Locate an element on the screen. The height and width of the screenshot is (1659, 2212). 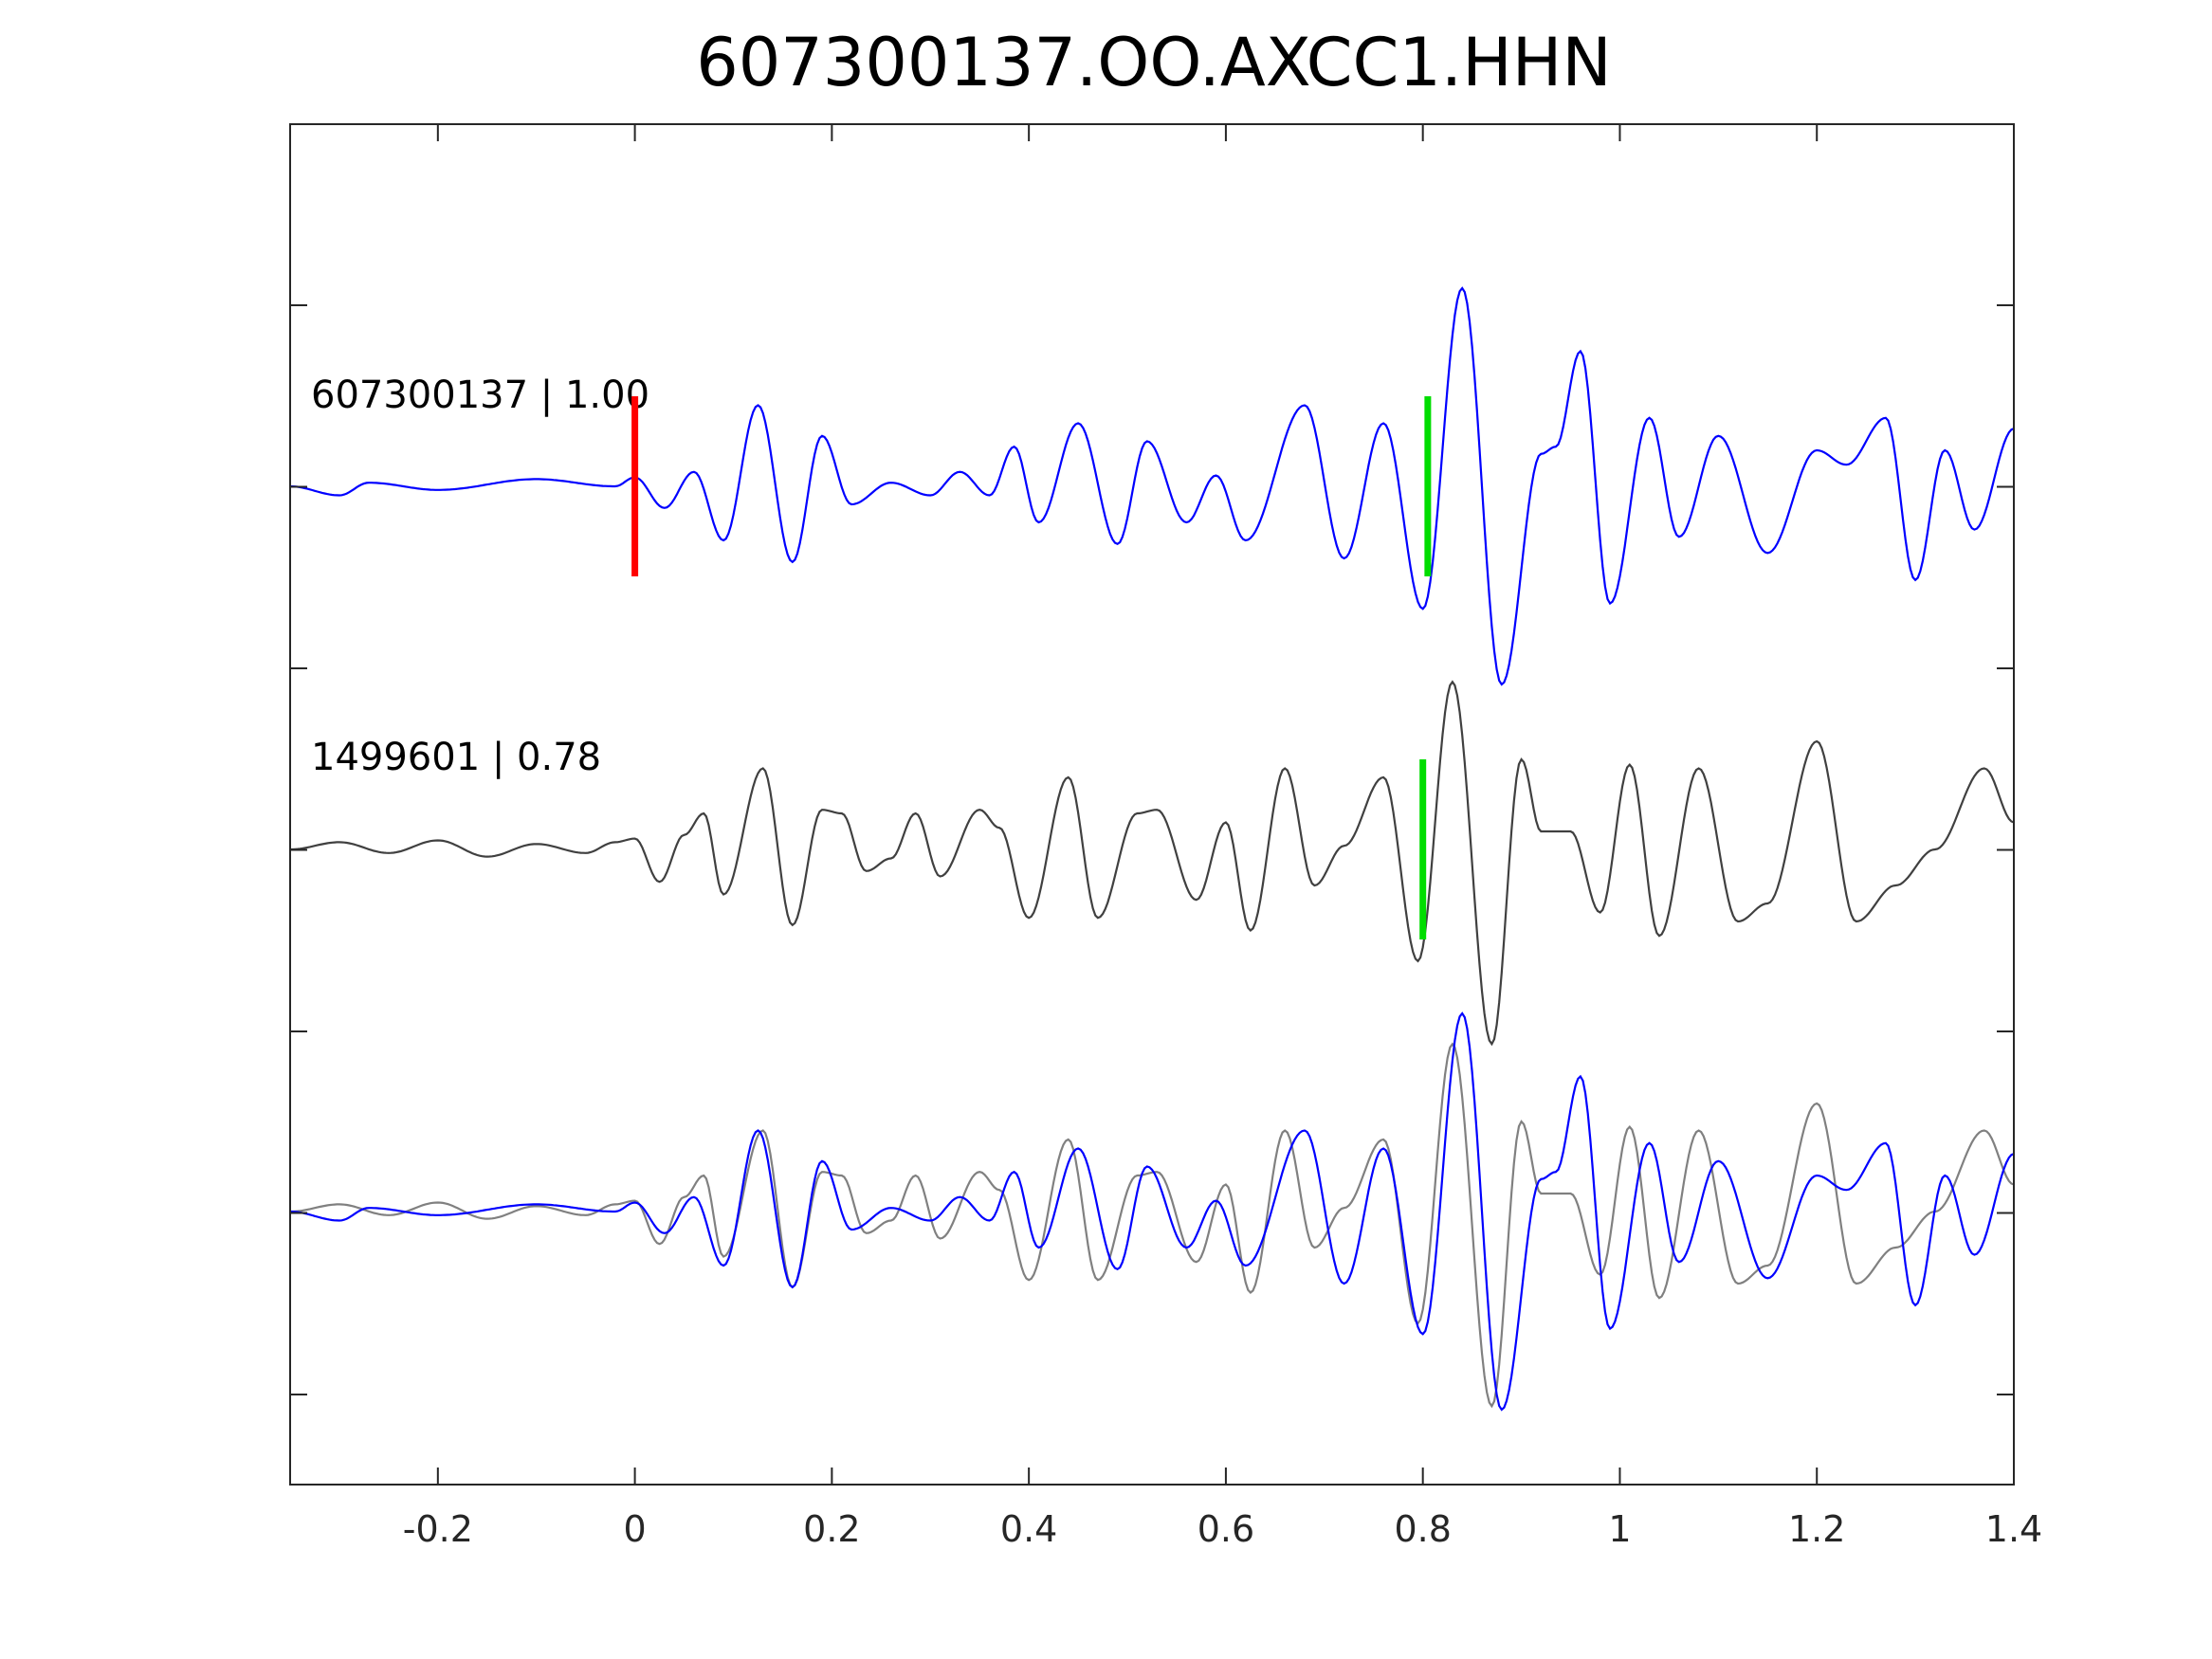
x-tick-label-4: 0.6 is located at coordinates (1225, 1529).